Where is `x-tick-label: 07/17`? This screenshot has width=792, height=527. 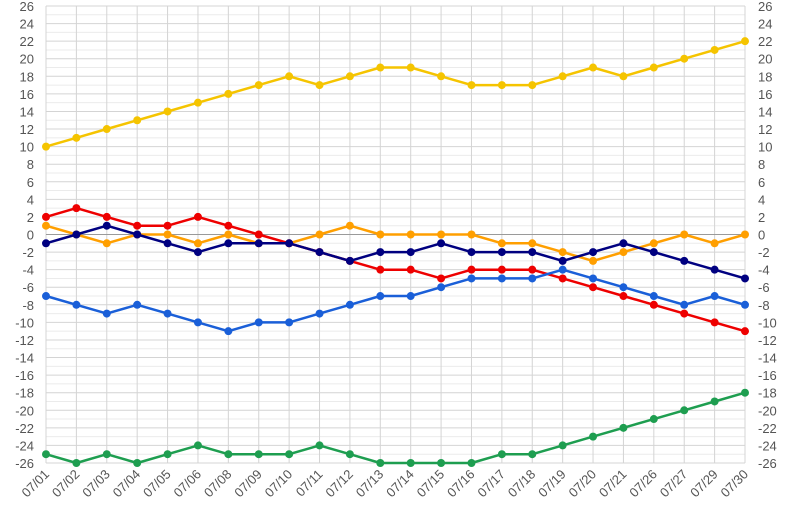 x-tick-label: 07/17 is located at coordinates (491, 484).